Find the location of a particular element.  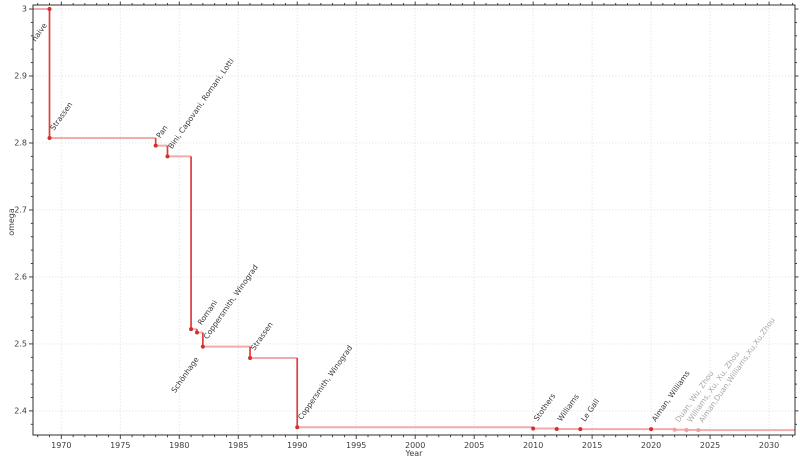

point-label: Stothers is located at coordinates (545, 407).